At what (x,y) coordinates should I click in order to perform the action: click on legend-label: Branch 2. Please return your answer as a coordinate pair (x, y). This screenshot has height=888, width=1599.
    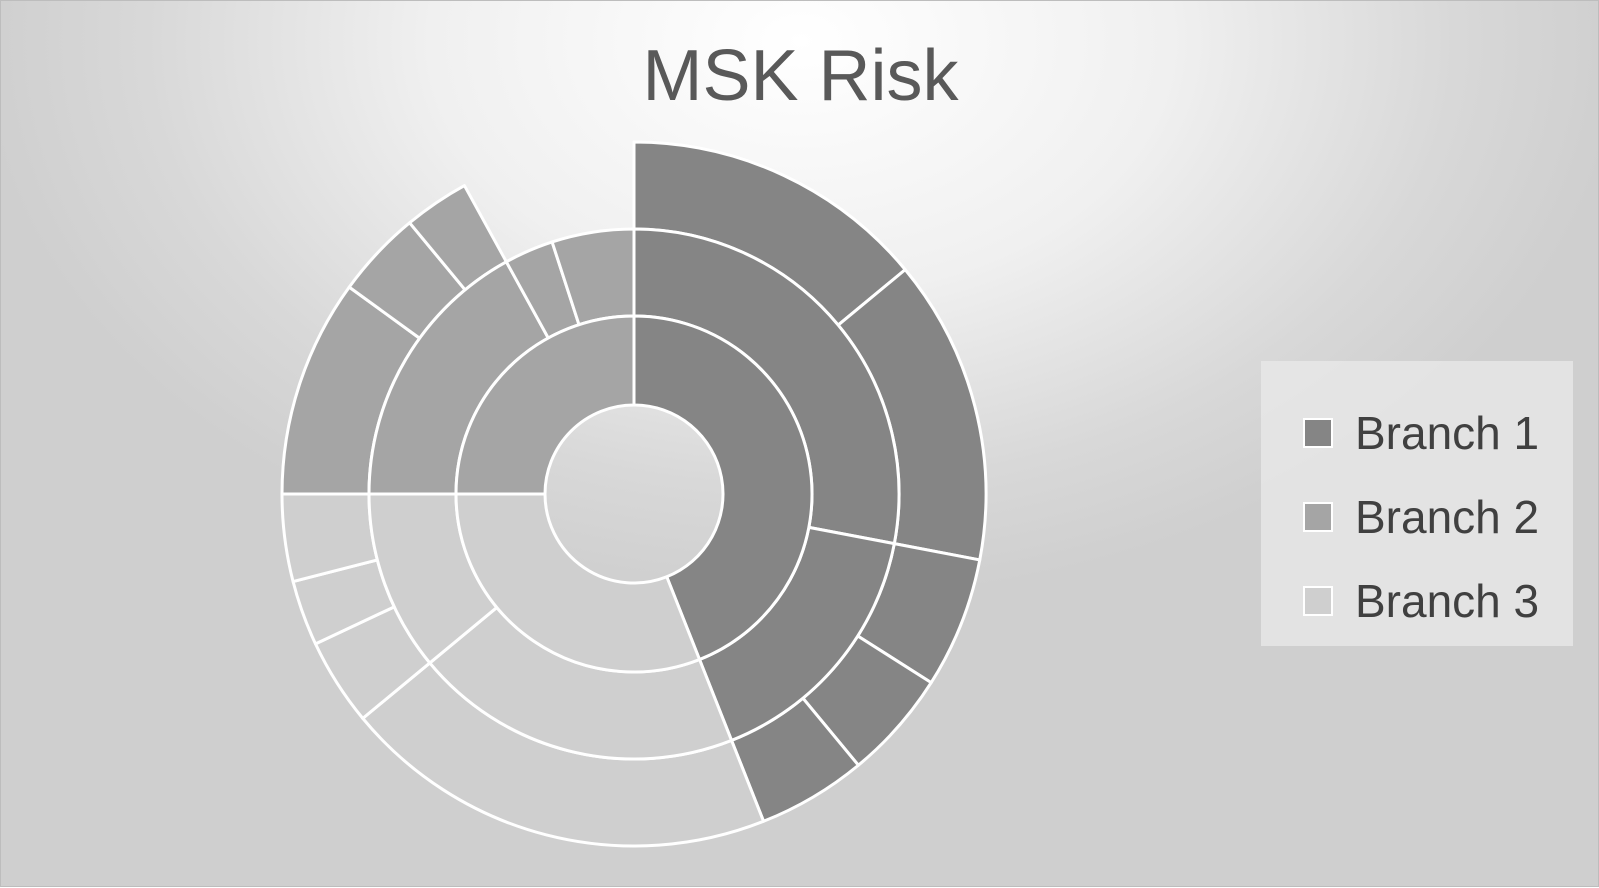
    Looking at the image, I should click on (1447, 517).